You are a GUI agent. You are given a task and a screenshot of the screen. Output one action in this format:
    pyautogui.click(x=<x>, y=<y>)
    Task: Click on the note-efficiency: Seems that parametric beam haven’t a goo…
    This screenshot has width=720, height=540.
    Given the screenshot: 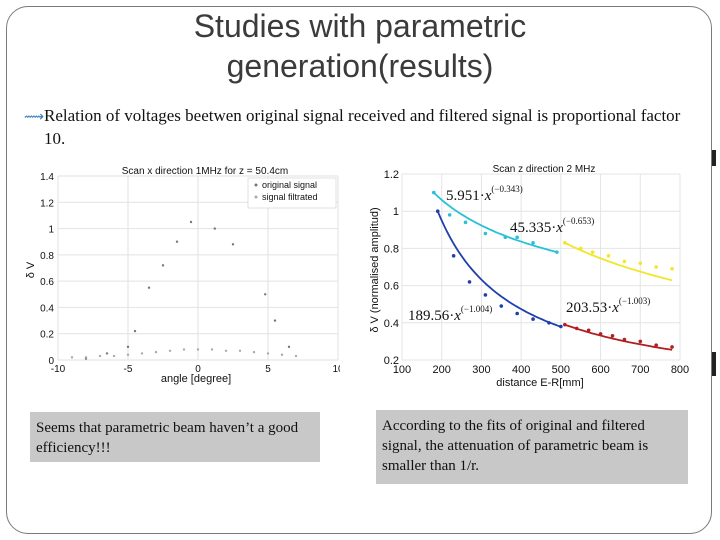 What is the action you would take?
    pyautogui.click(x=175, y=437)
    